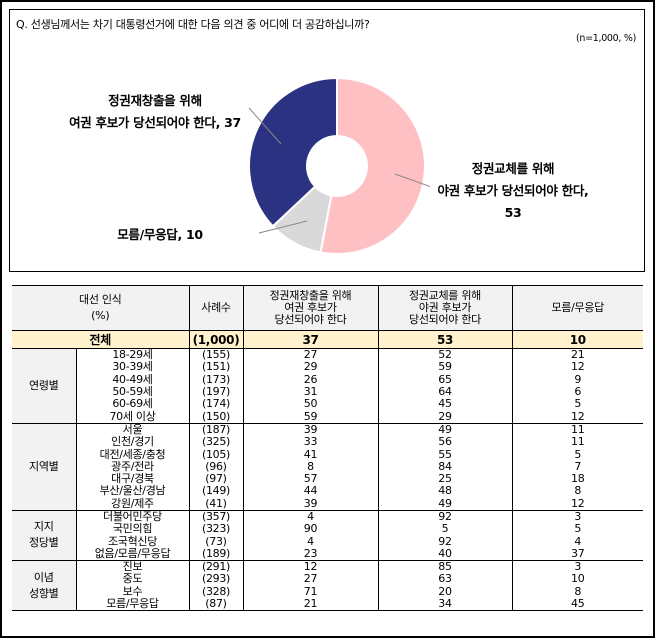  I want to click on row-label: 40-49세, so click(132, 379).